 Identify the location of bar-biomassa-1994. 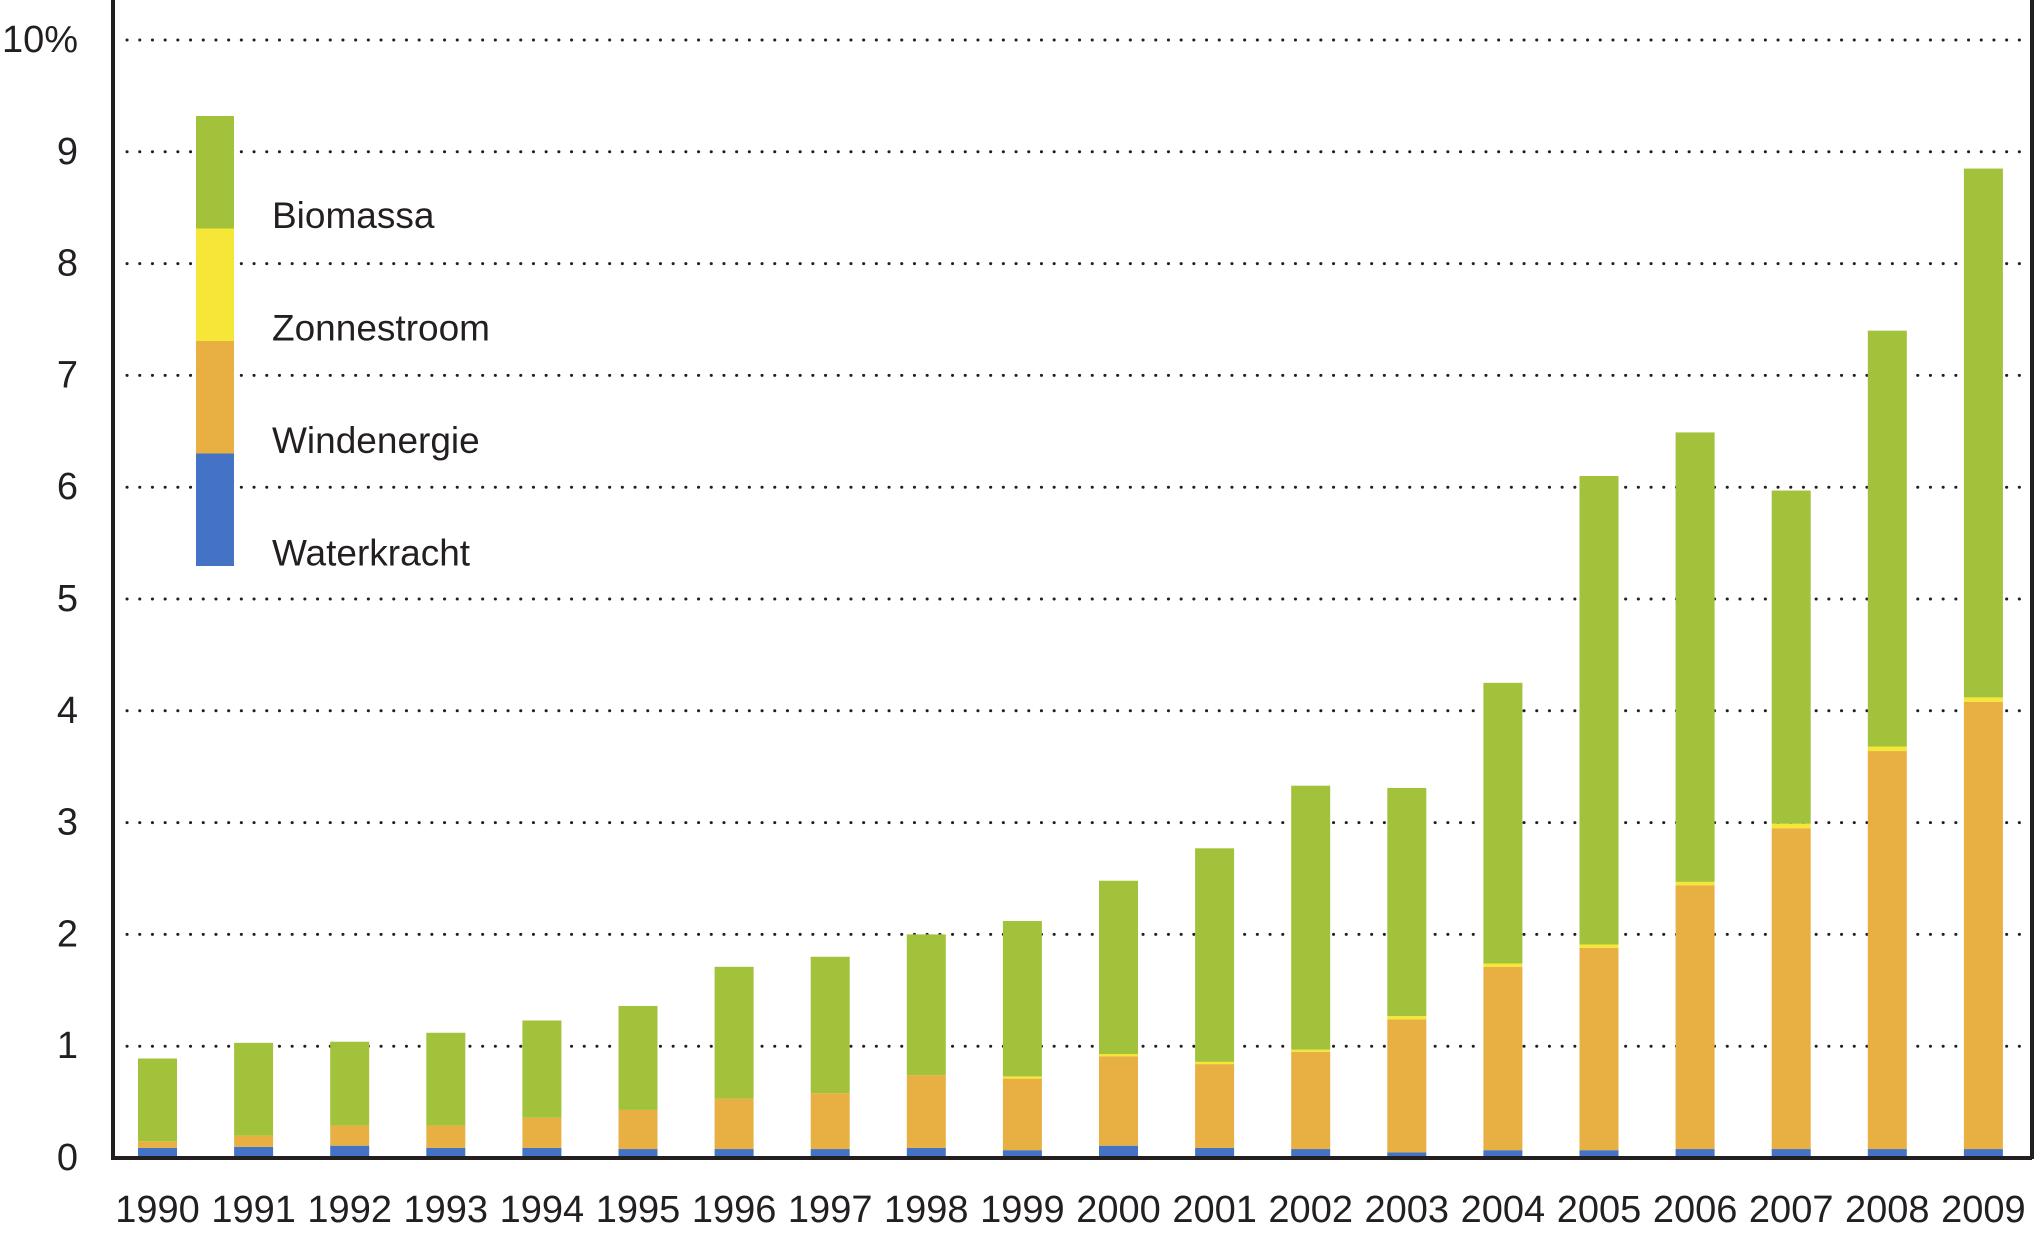
(542, 1069).